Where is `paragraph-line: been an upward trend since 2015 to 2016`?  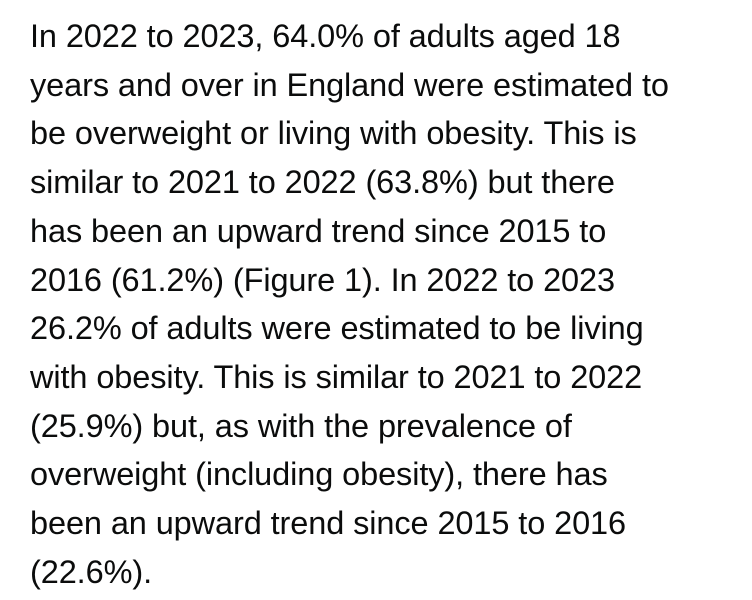
paragraph-line: been an upward trend since 2015 to 2016 is located at coordinates (328, 523).